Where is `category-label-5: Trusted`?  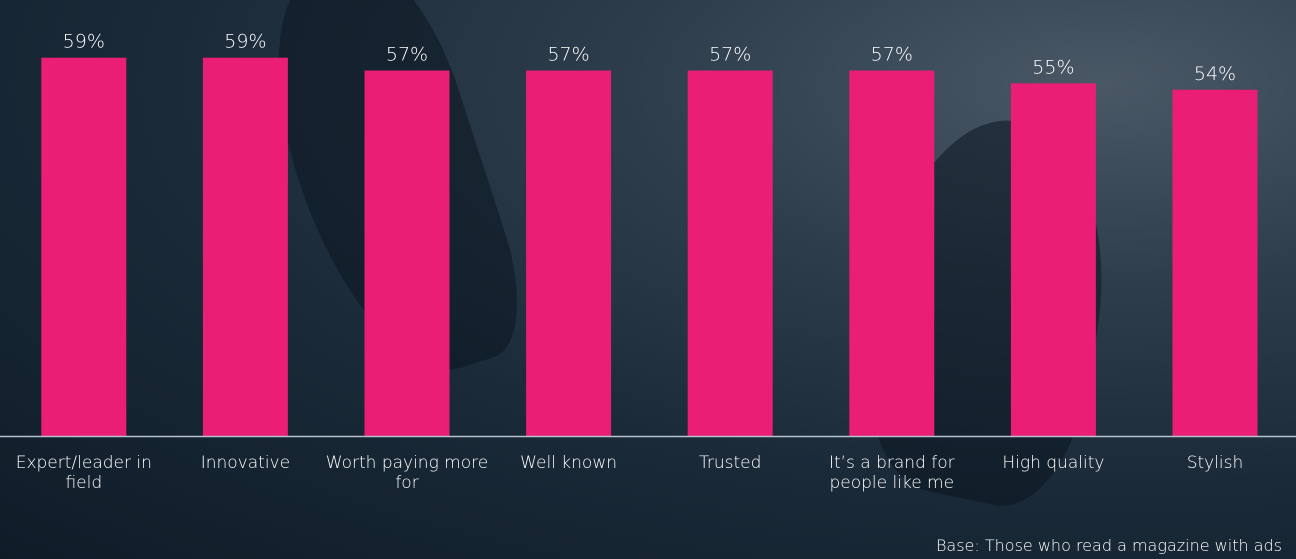
category-label-5: Trusted is located at coordinates (730, 463).